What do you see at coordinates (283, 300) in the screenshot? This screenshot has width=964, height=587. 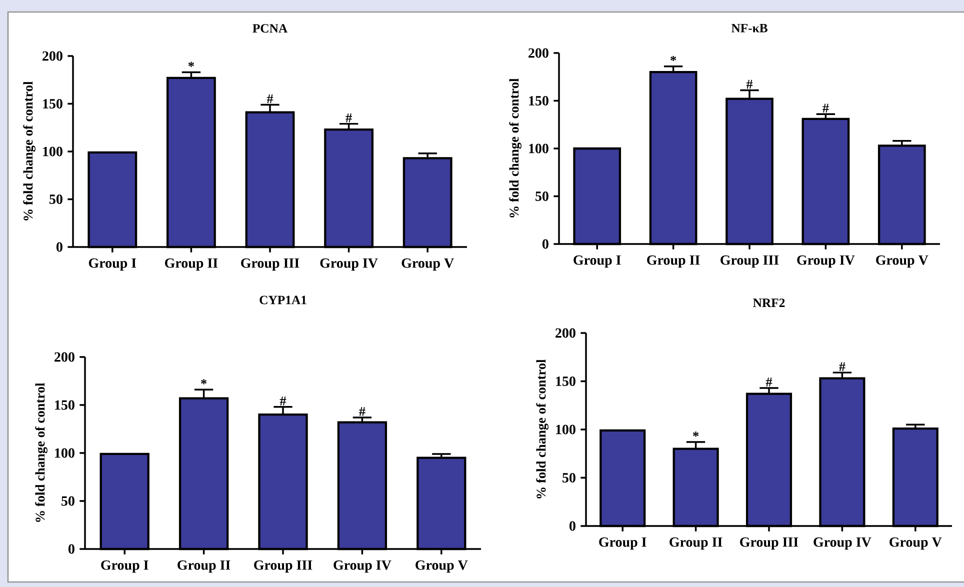 I see `chart-title: CYP1A1` at bounding box center [283, 300].